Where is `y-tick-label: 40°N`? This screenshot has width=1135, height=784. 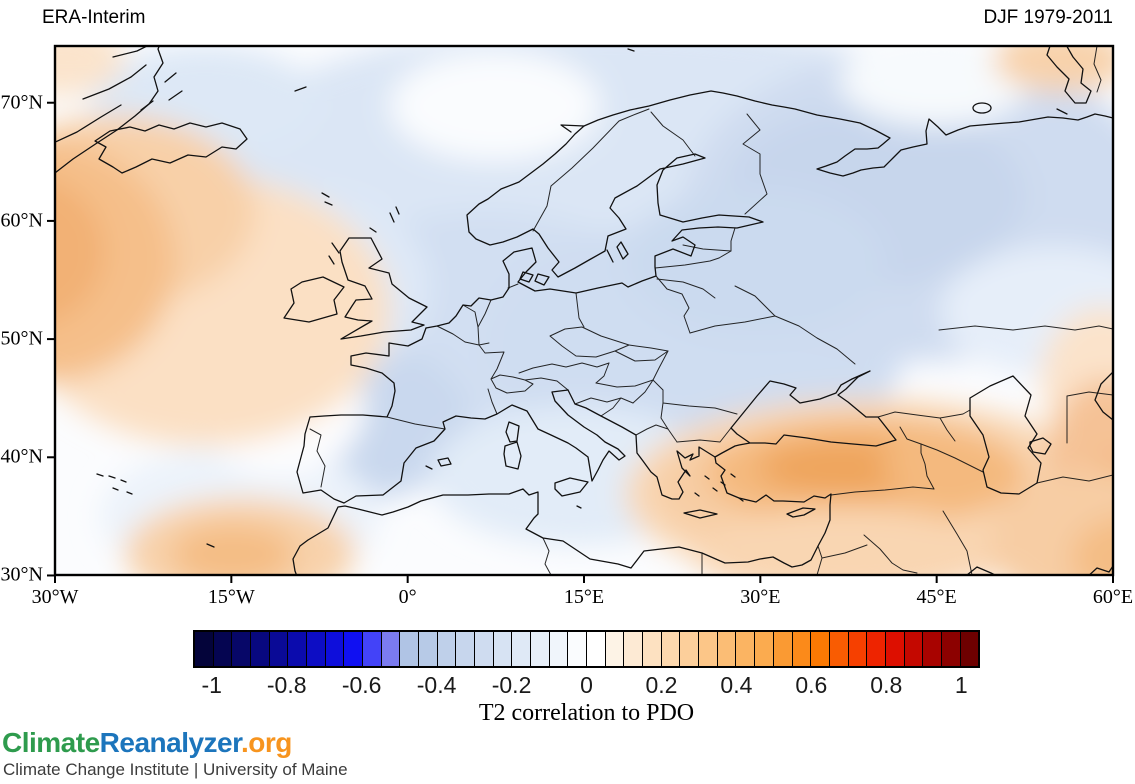 y-tick-label: 40°N is located at coordinates (21, 456).